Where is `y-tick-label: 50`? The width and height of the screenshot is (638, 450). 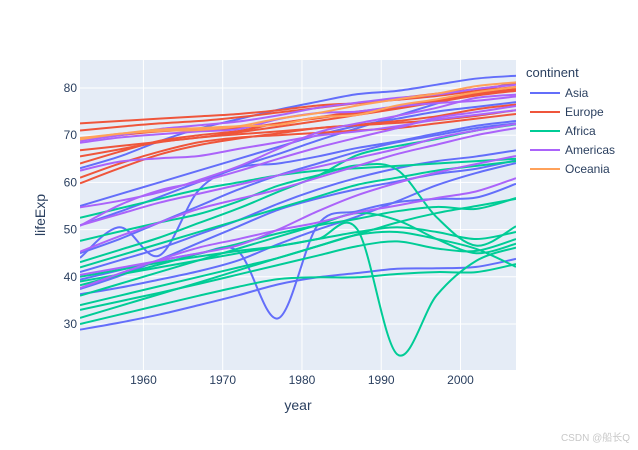 y-tick-label: 50 is located at coordinates (71, 230).